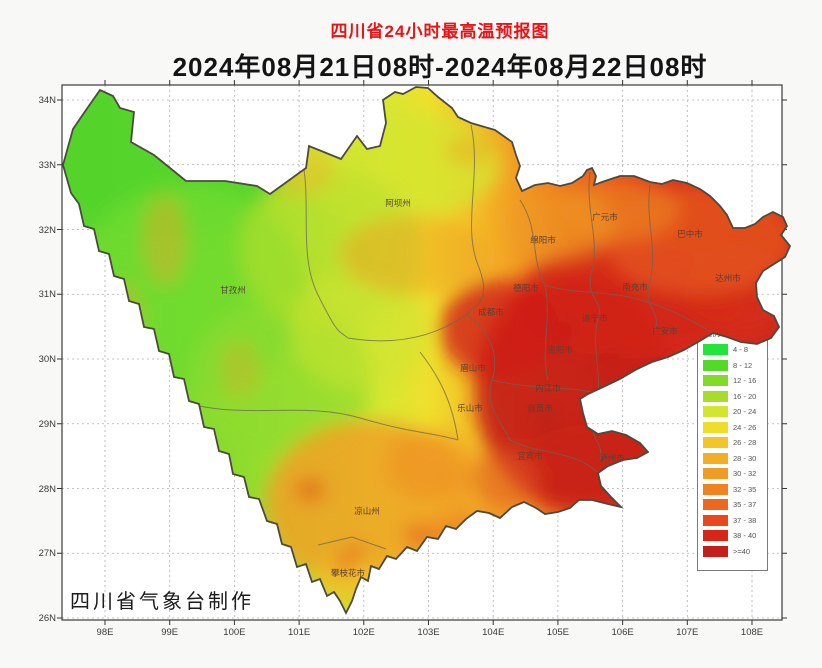  What do you see at coordinates (170, 632) in the screenshot?
I see `lon-tick-label: 99E` at bounding box center [170, 632].